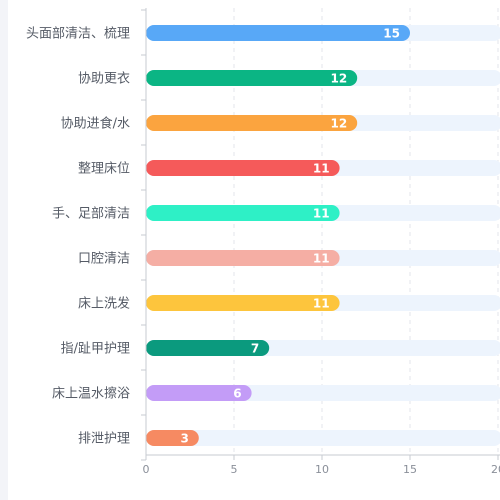 The width and height of the screenshot is (500, 500). I want to click on category-label: 指/趾甲护理, so click(95, 349).